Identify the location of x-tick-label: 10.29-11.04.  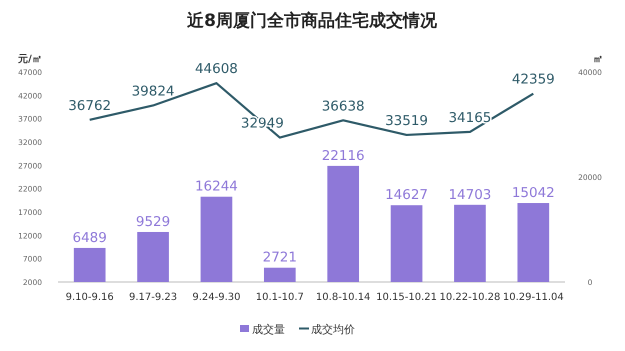
(533, 297).